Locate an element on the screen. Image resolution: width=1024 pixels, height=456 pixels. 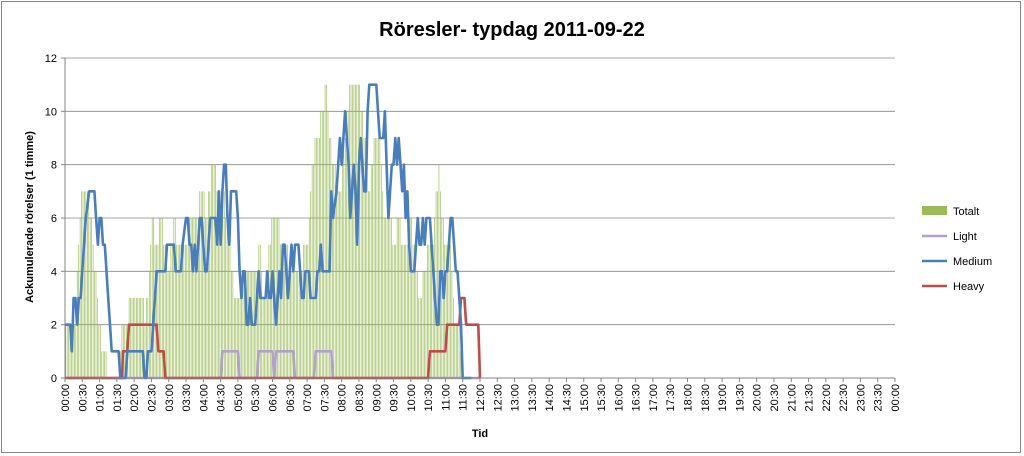
legend-label-heavy: Heavy is located at coordinates (969, 287).